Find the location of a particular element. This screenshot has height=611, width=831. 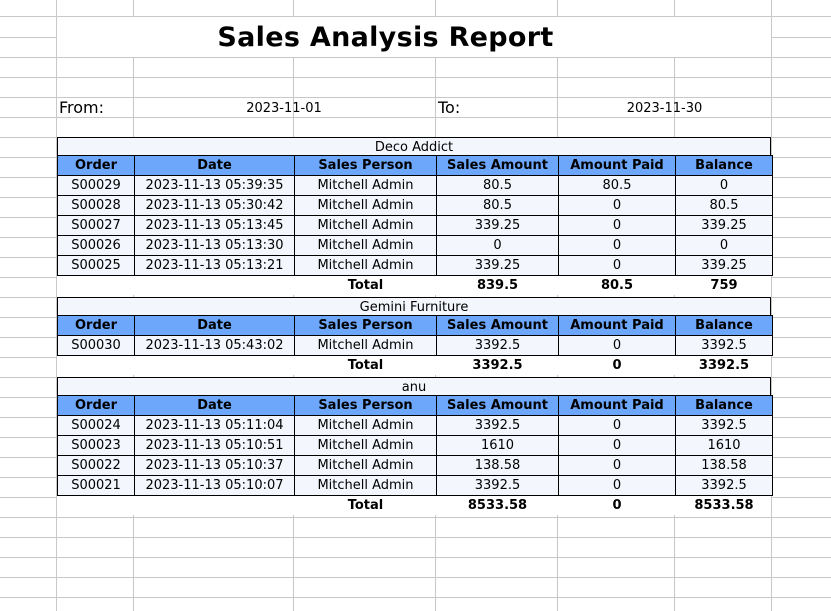

sales-person-column-header: Sales Person is located at coordinates (365, 325).